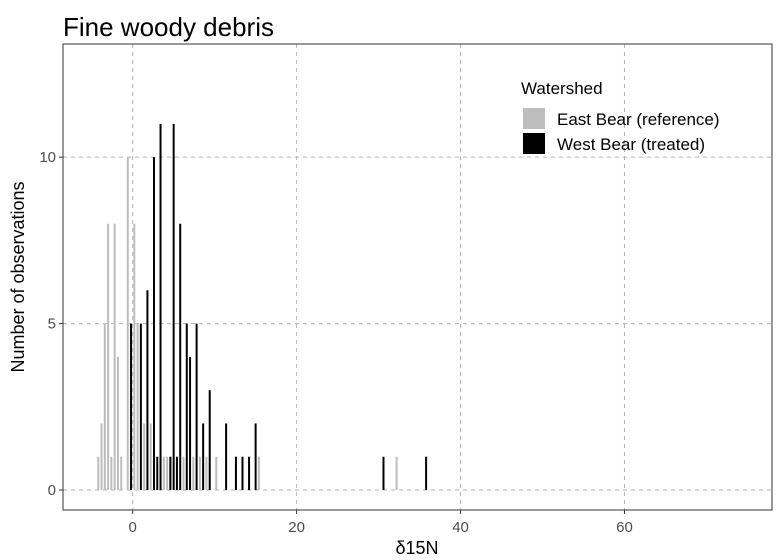 The width and height of the screenshot is (776, 560). I want to click on y-tick-label: 5, so click(52, 324).